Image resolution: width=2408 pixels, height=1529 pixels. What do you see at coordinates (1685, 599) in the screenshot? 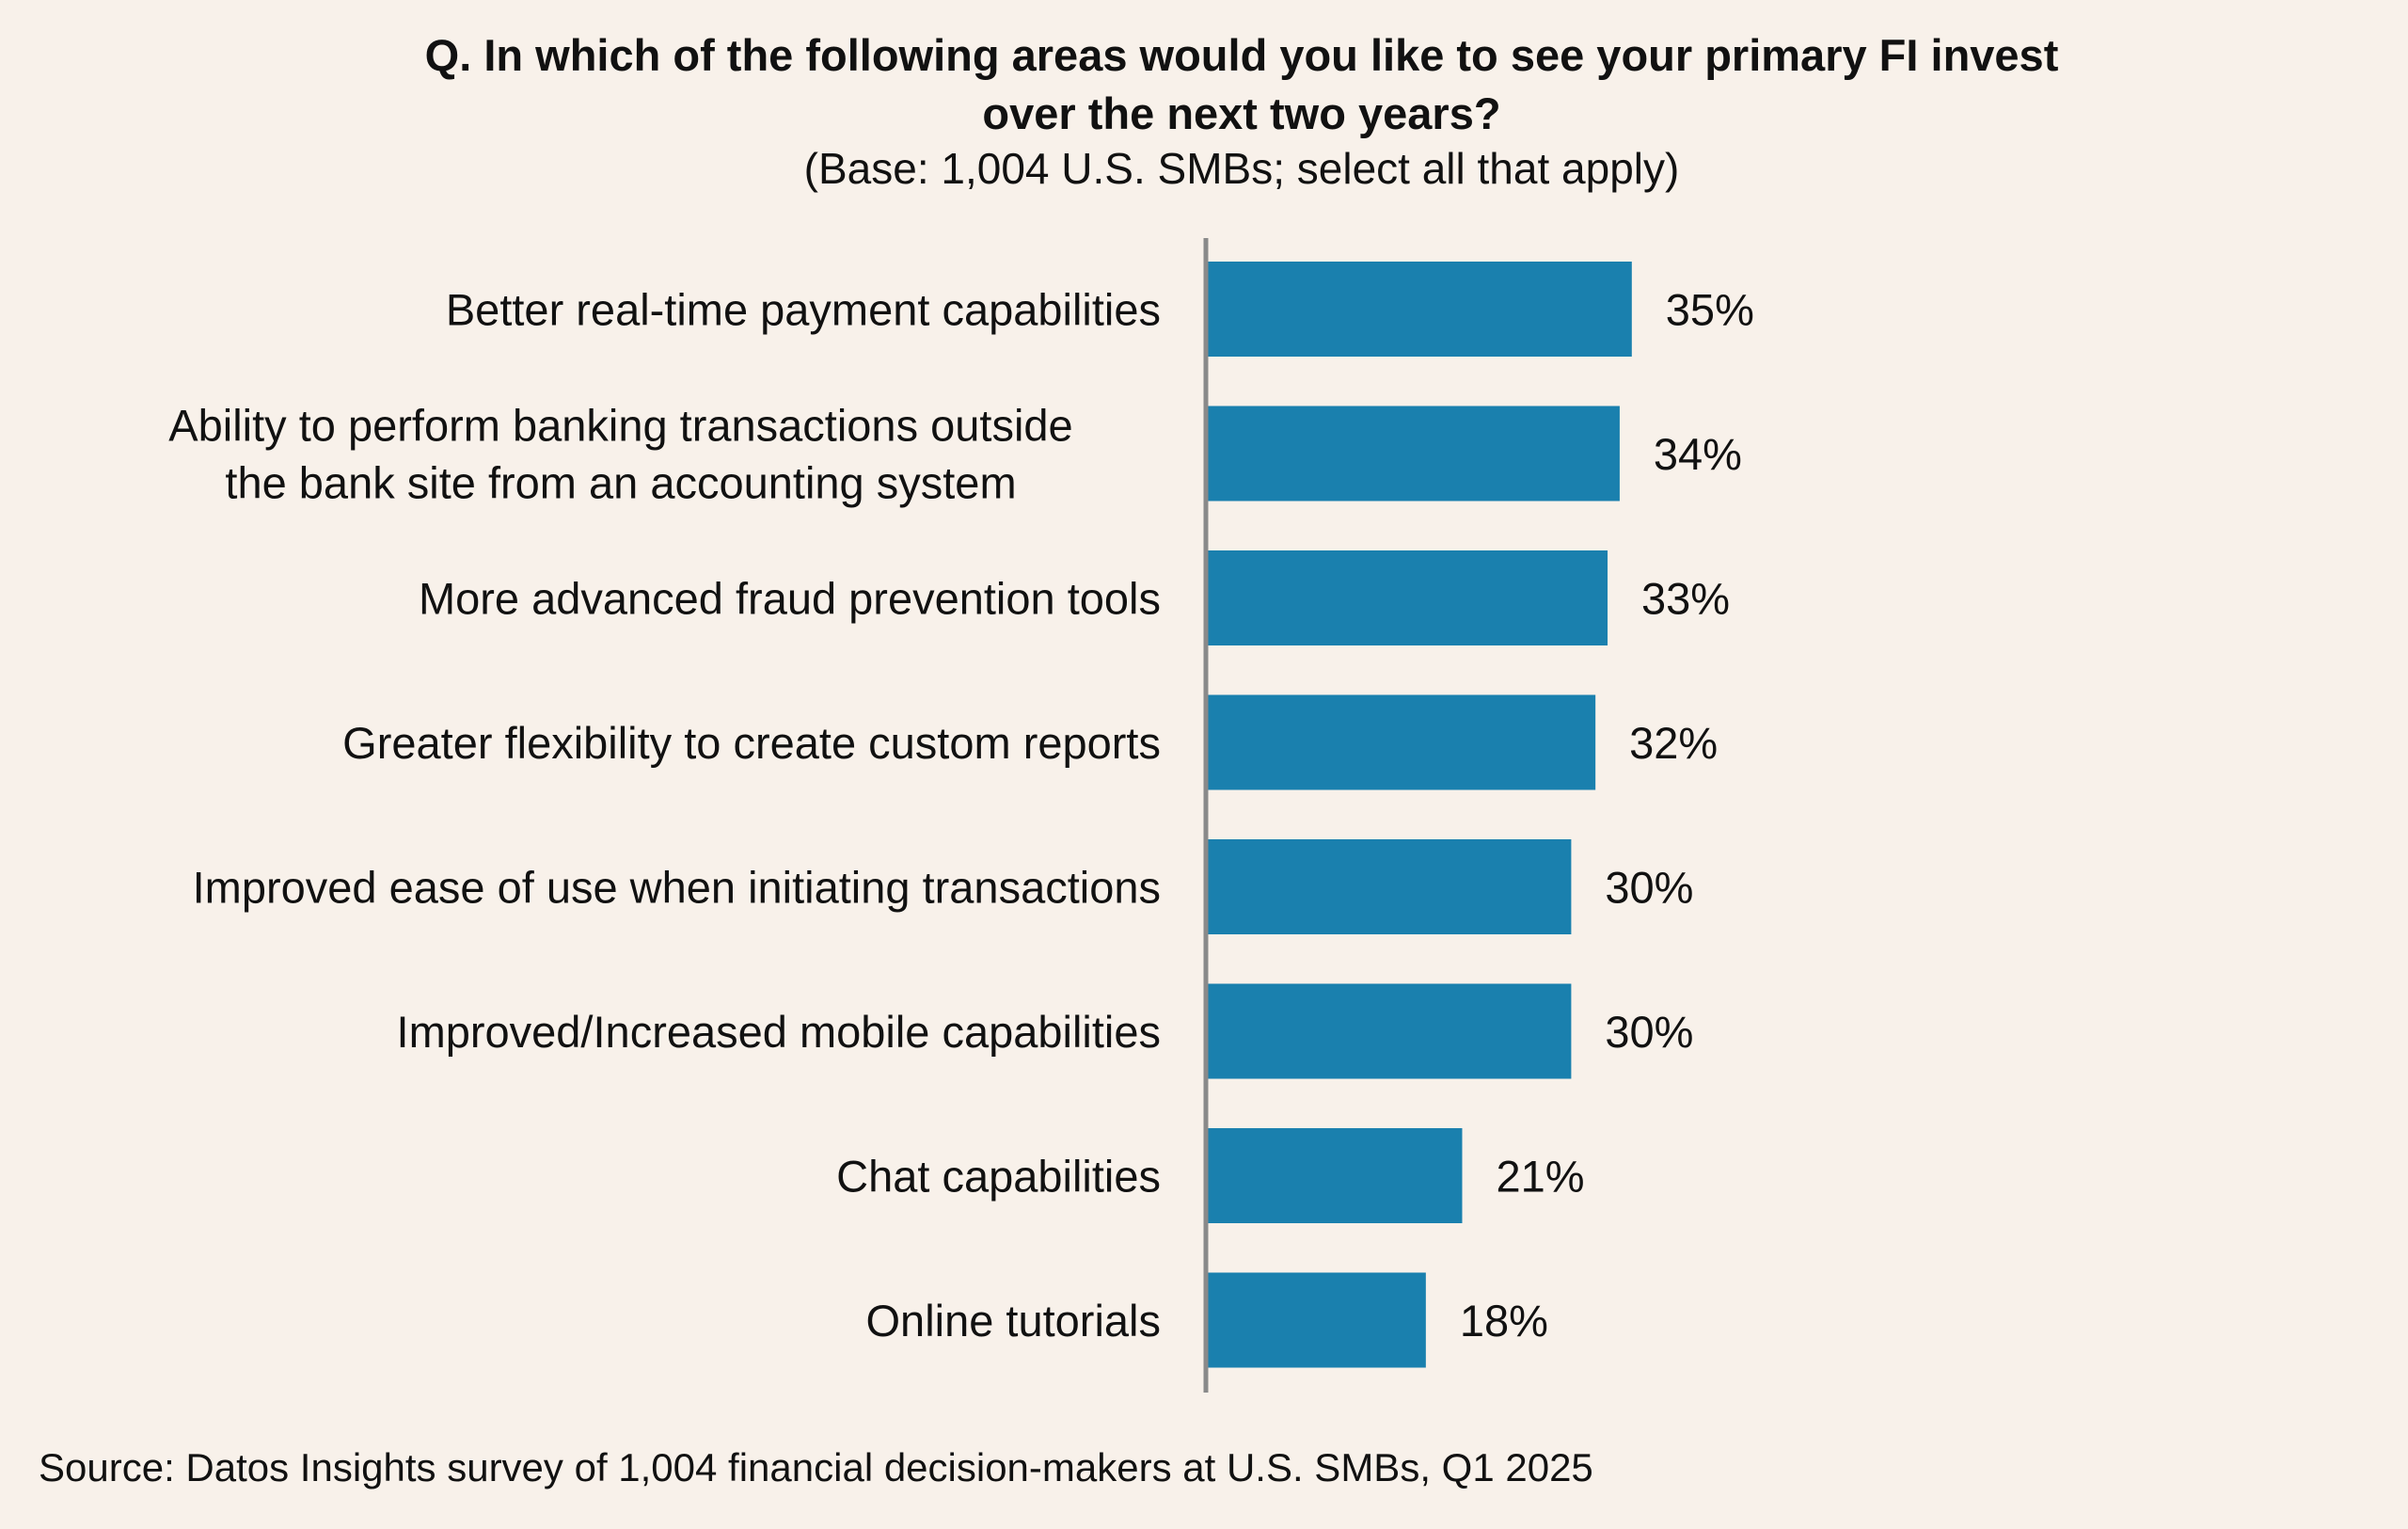
I see `data-label: 33%` at bounding box center [1685, 599].